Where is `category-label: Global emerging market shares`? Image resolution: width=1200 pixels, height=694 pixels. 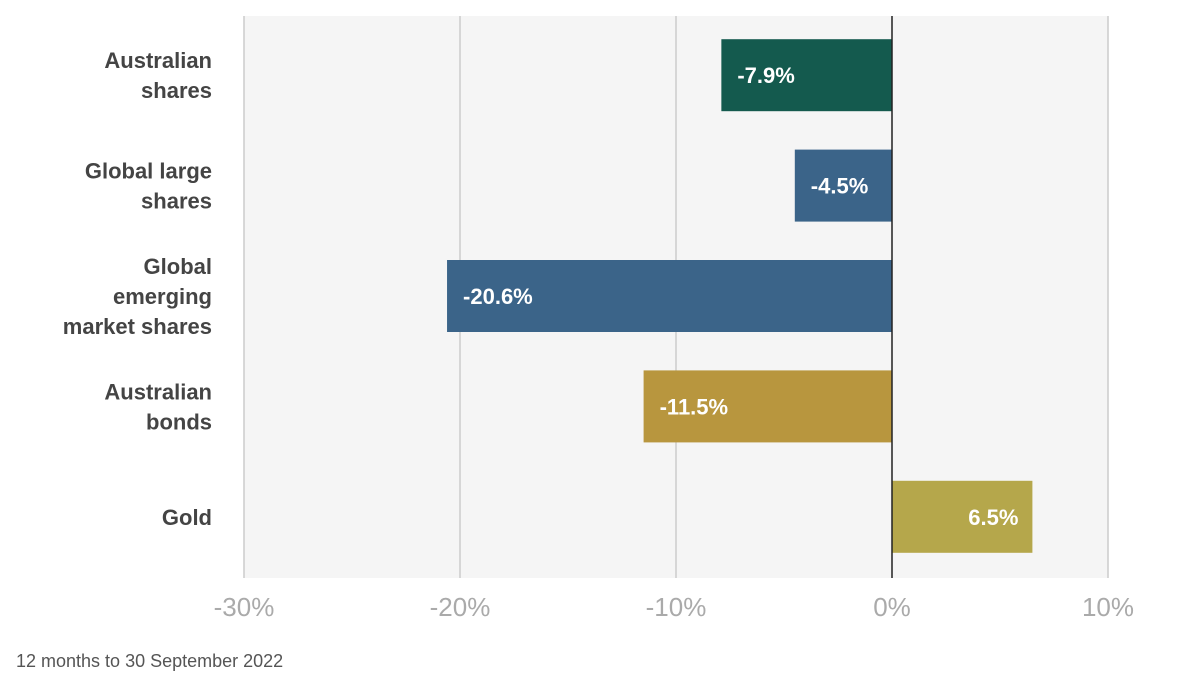 category-label: Global emerging market shares is located at coordinates (137, 296).